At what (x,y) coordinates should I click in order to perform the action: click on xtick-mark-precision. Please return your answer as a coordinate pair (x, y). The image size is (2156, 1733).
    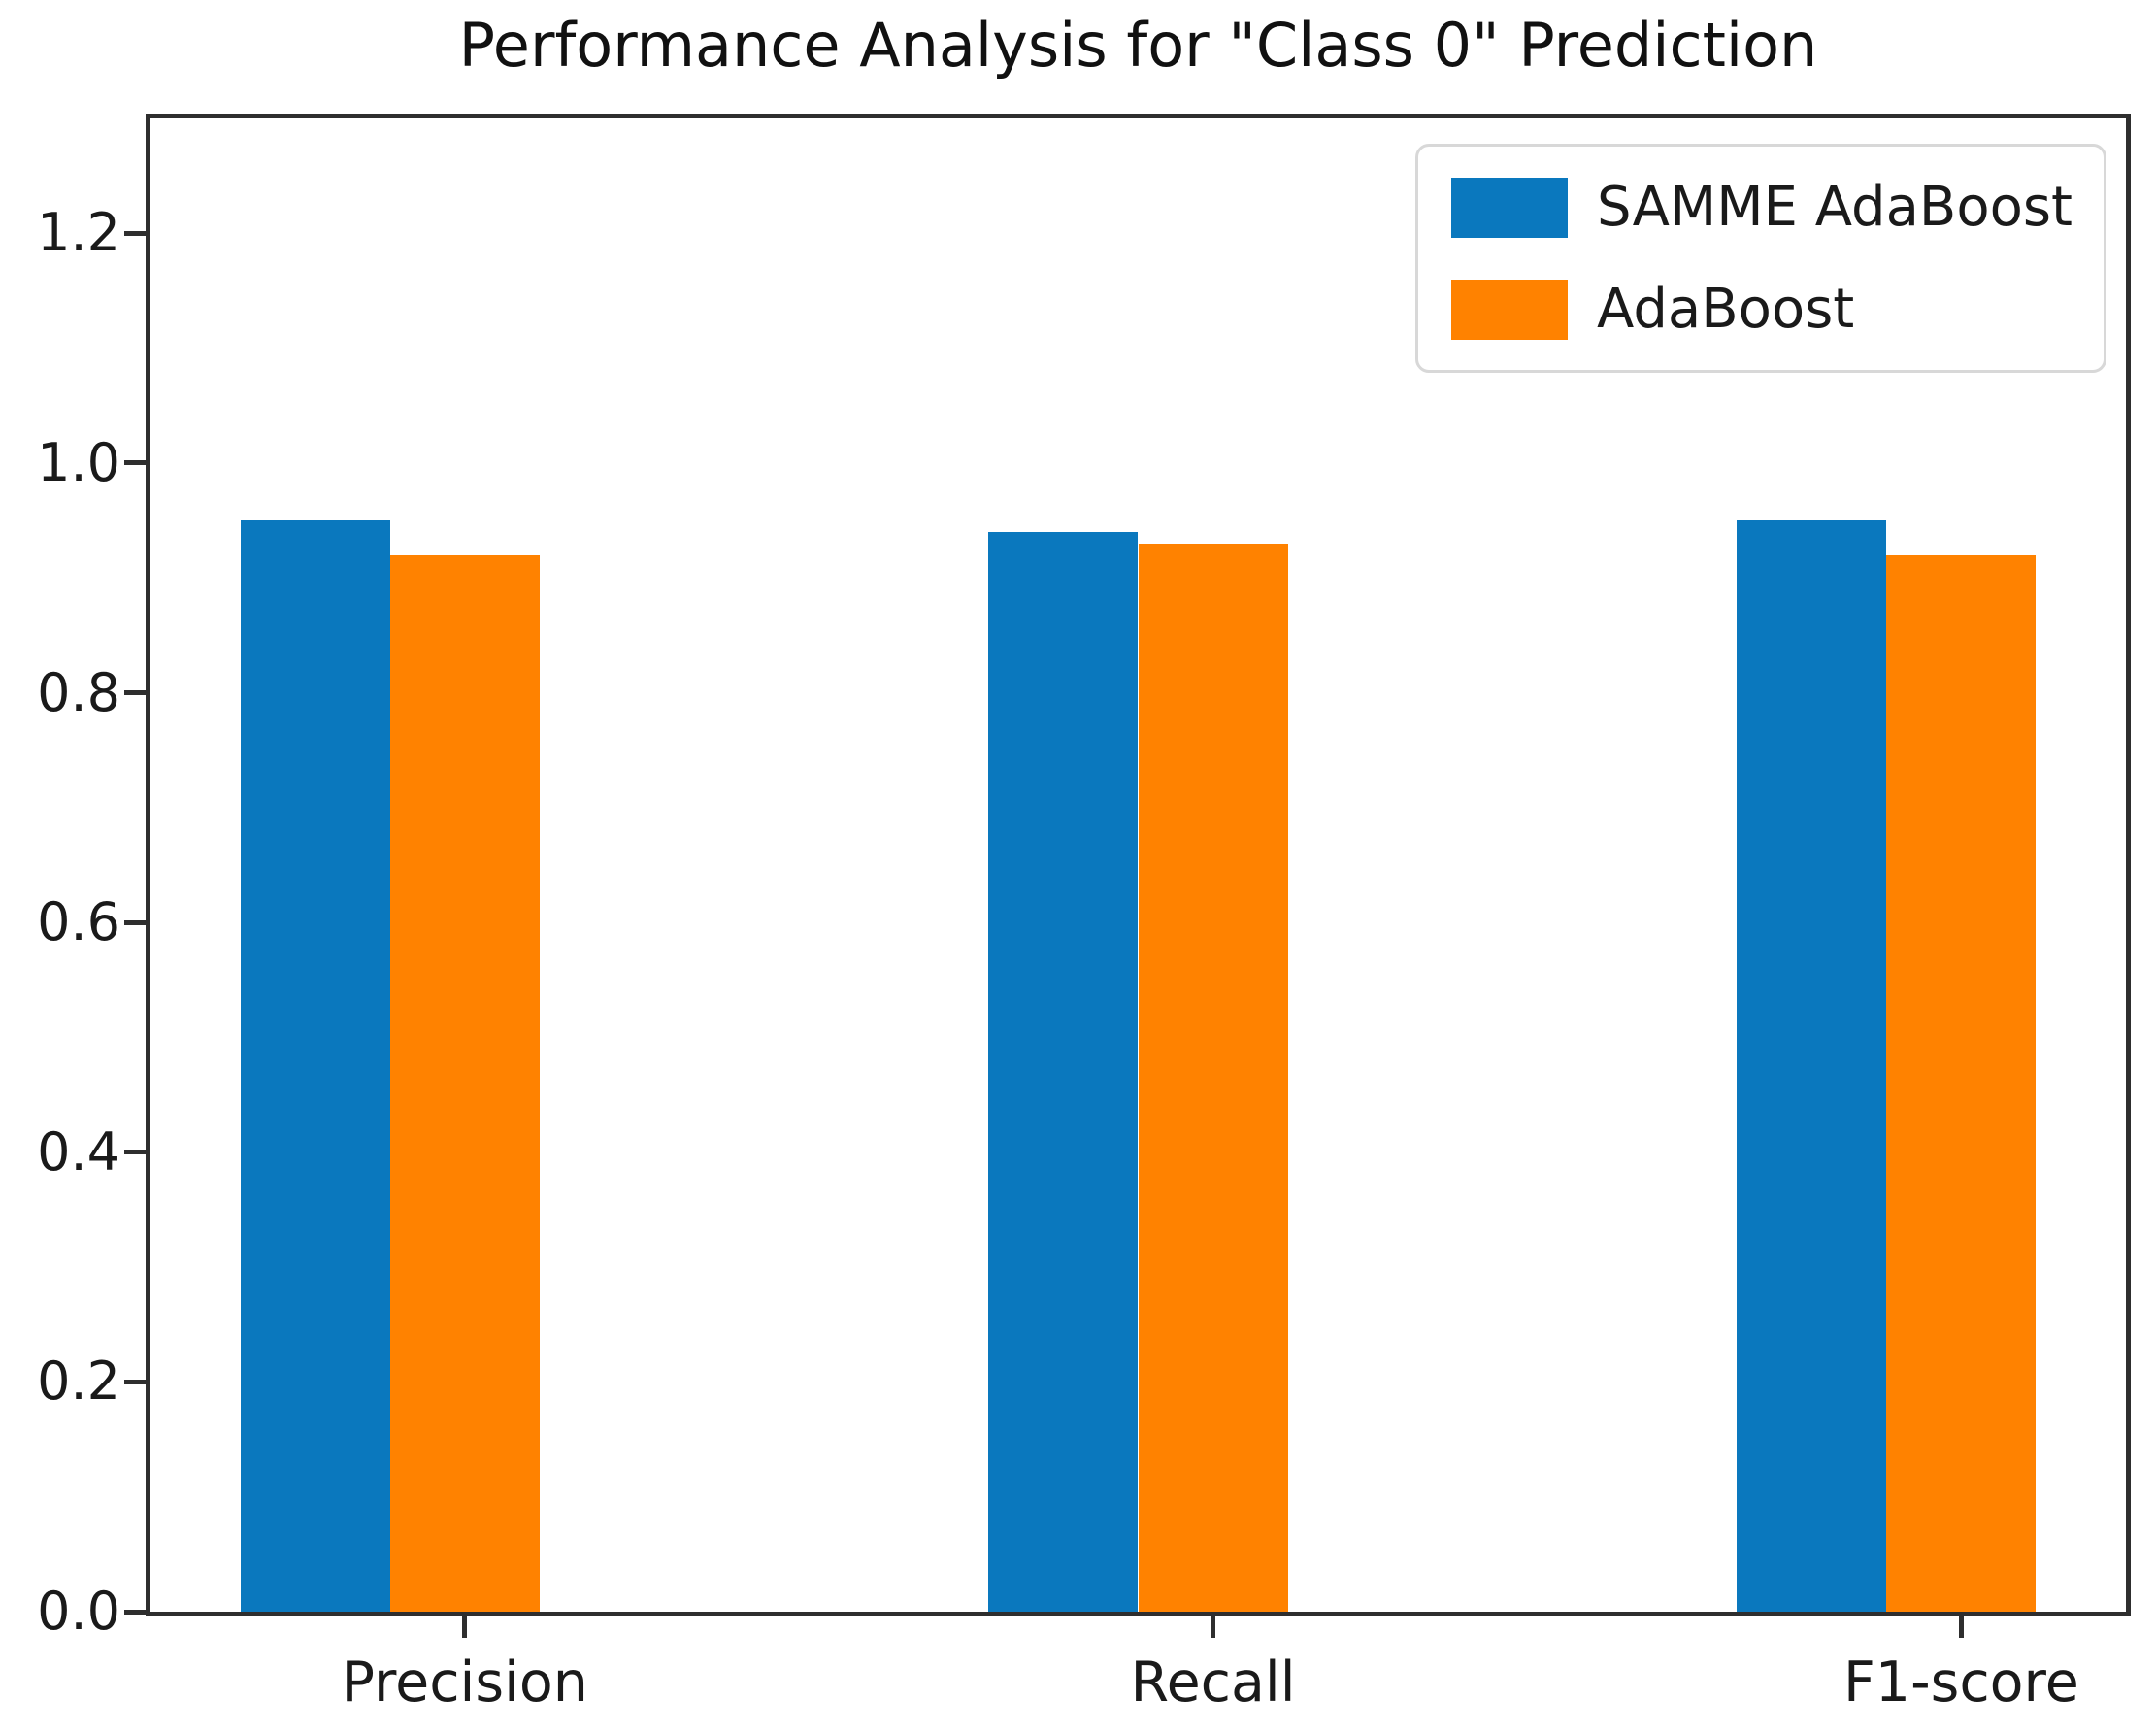
    Looking at the image, I should click on (465, 1627).